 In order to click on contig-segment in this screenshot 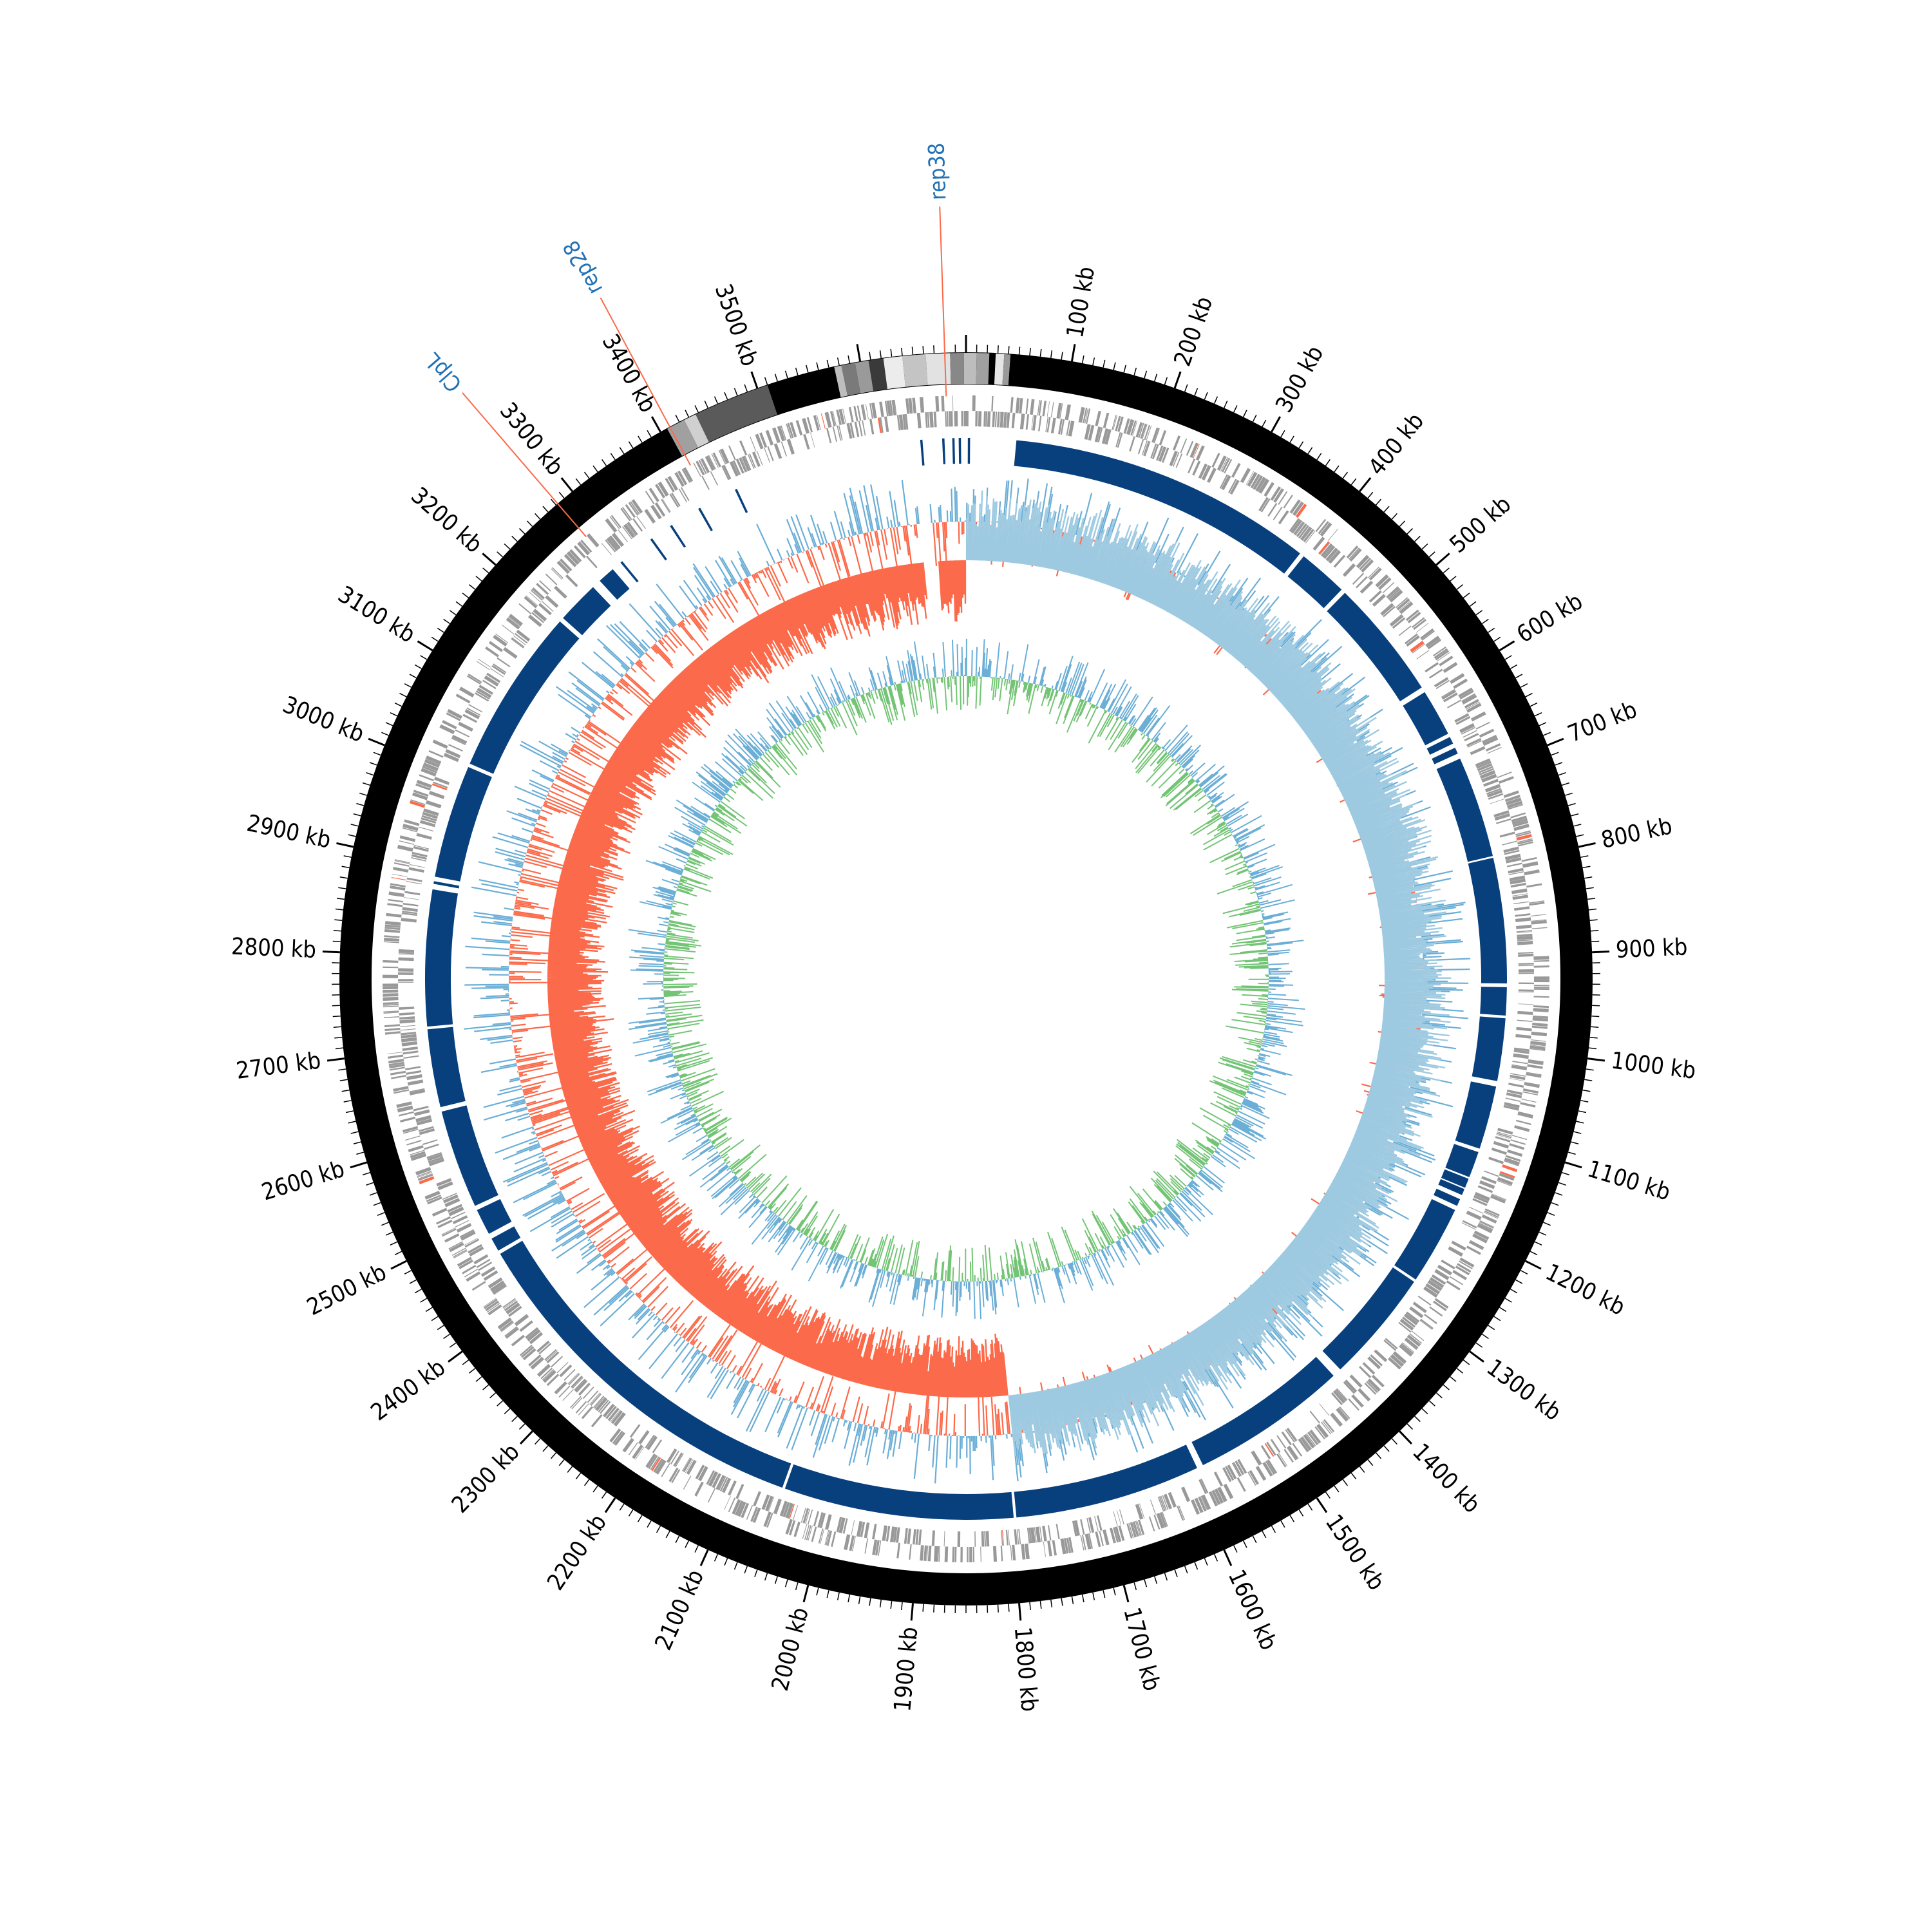, I will do `click(983, 368)`.